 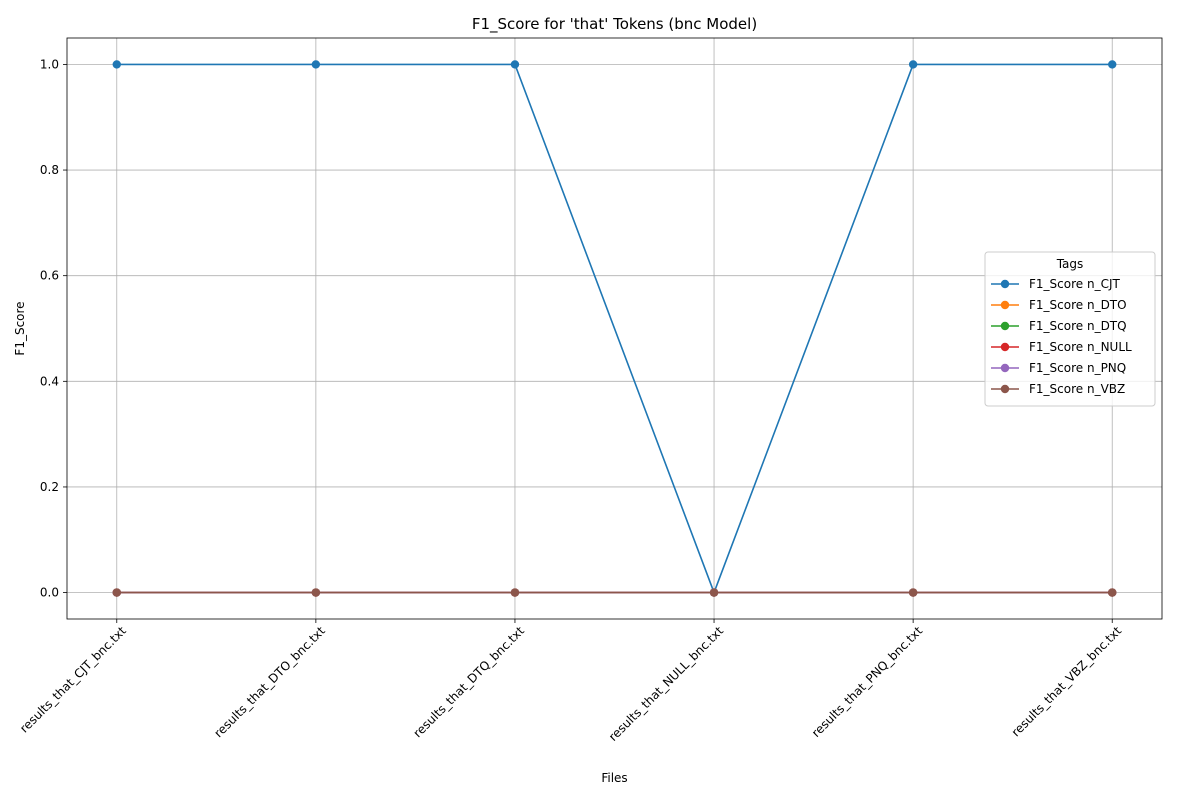 I want to click on series-f1_score-n_vbz, so click(x=614, y=592).